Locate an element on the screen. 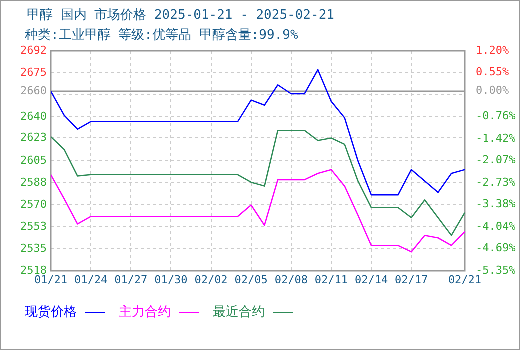 Image resolution: width=520 pixels, height=350 pixels. y2-tick-label: -2.07% is located at coordinates (496, 160).